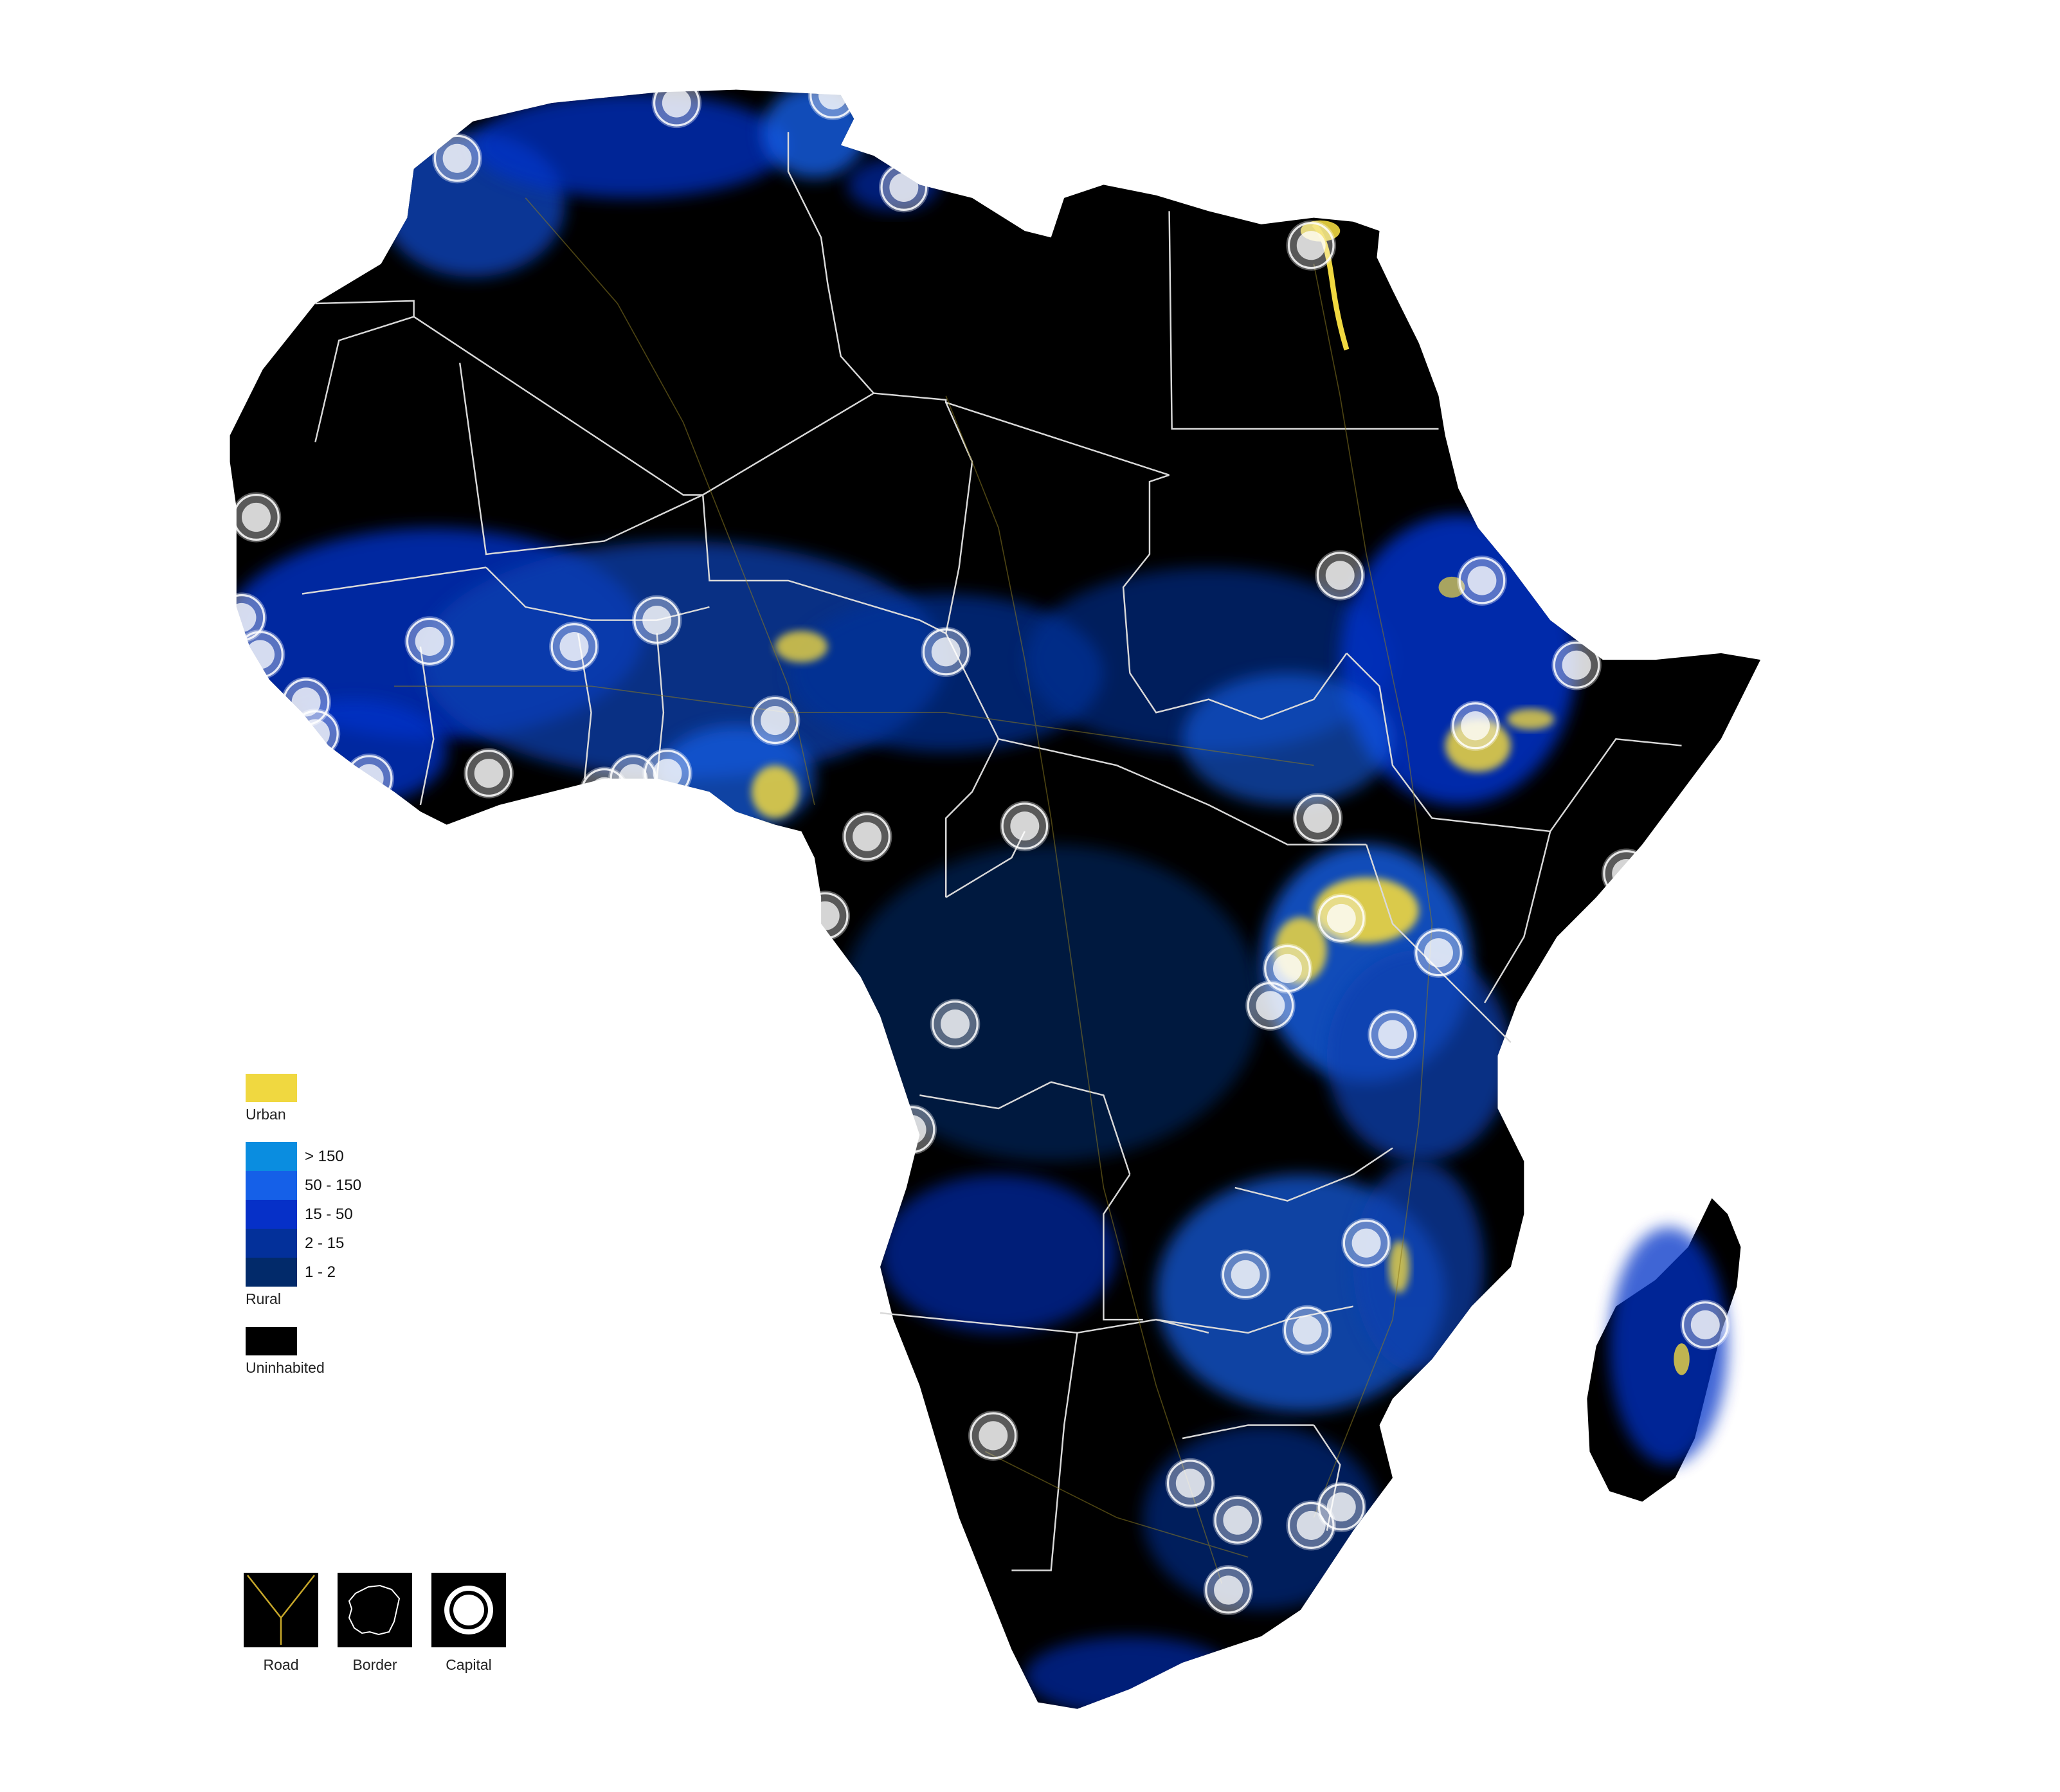 The width and height of the screenshot is (2060, 1792). Describe the element at coordinates (281, 1665) in the screenshot. I see `road-label: Road` at that location.